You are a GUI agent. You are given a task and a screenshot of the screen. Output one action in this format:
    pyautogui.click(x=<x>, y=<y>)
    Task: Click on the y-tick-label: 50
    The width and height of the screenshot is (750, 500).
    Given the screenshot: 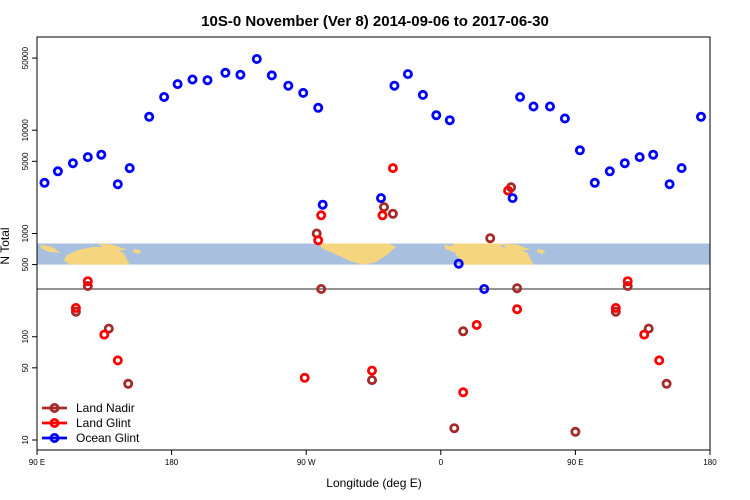 What is the action you would take?
    pyautogui.click(x=25, y=367)
    